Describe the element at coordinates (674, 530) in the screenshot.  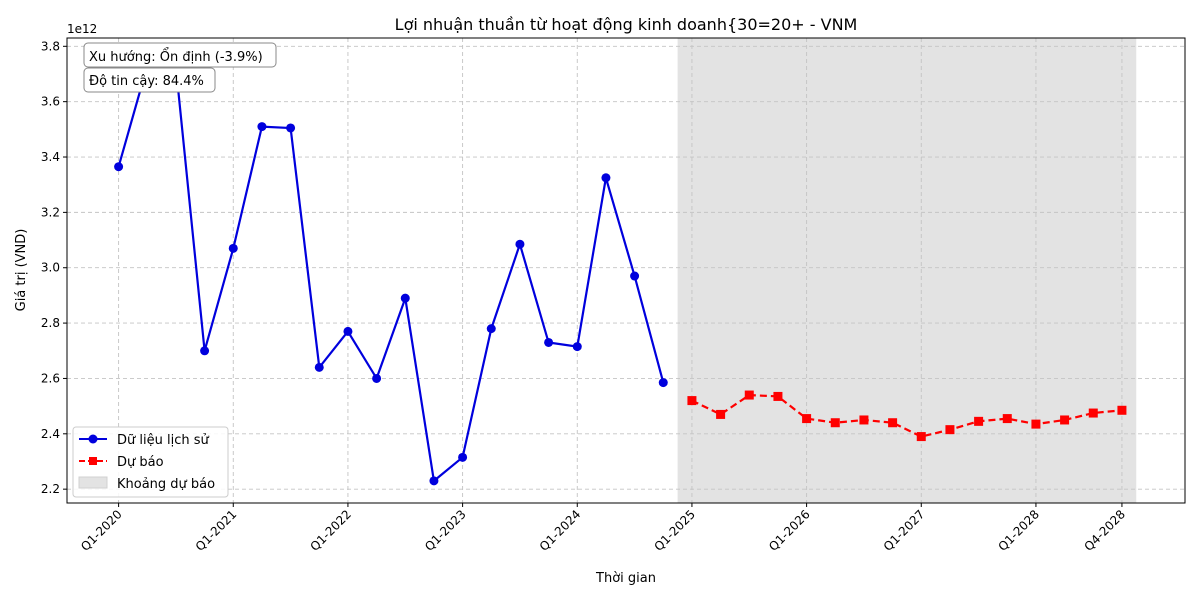
I see `x-tick-label: Q1-2025` at that location.